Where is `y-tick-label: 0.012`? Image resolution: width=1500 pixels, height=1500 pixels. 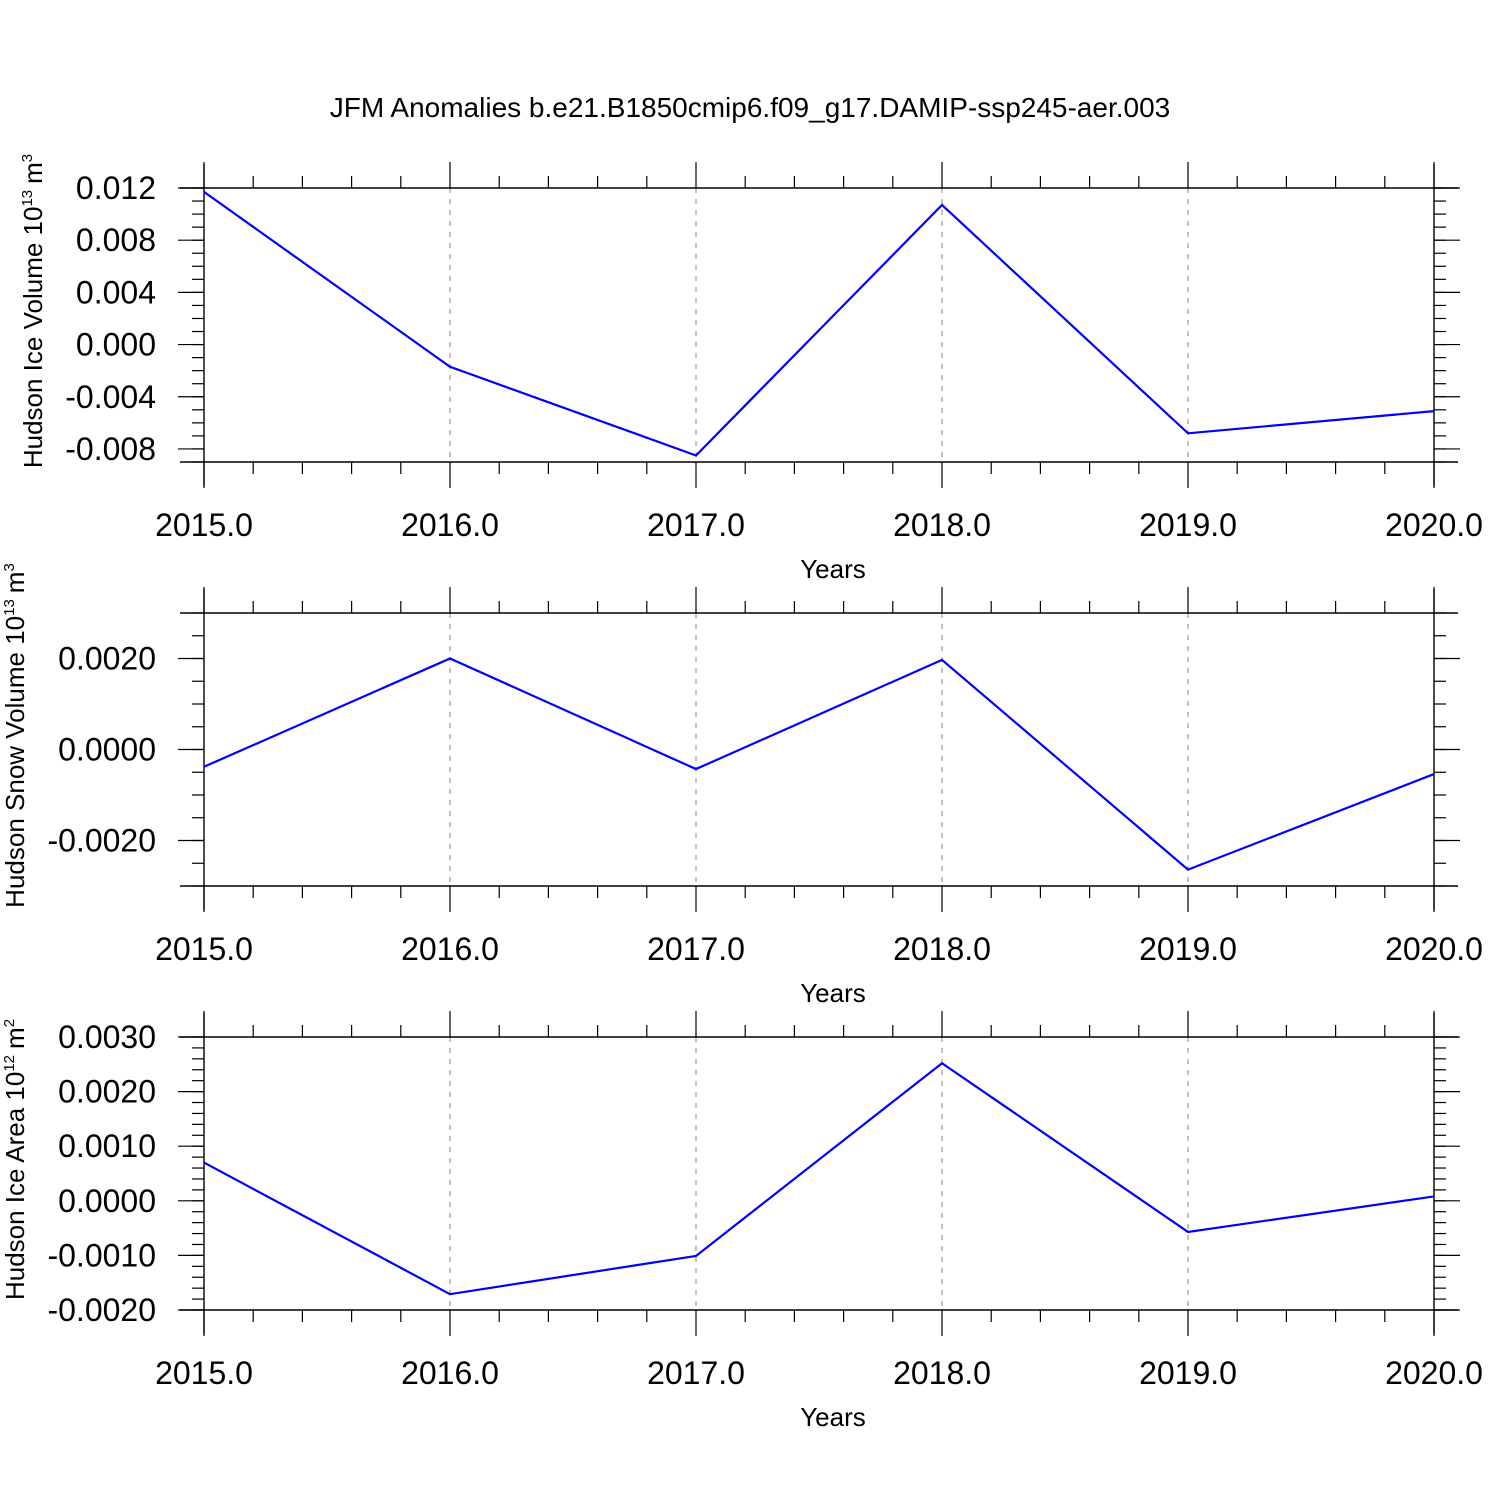 y-tick-label: 0.012 is located at coordinates (116, 188).